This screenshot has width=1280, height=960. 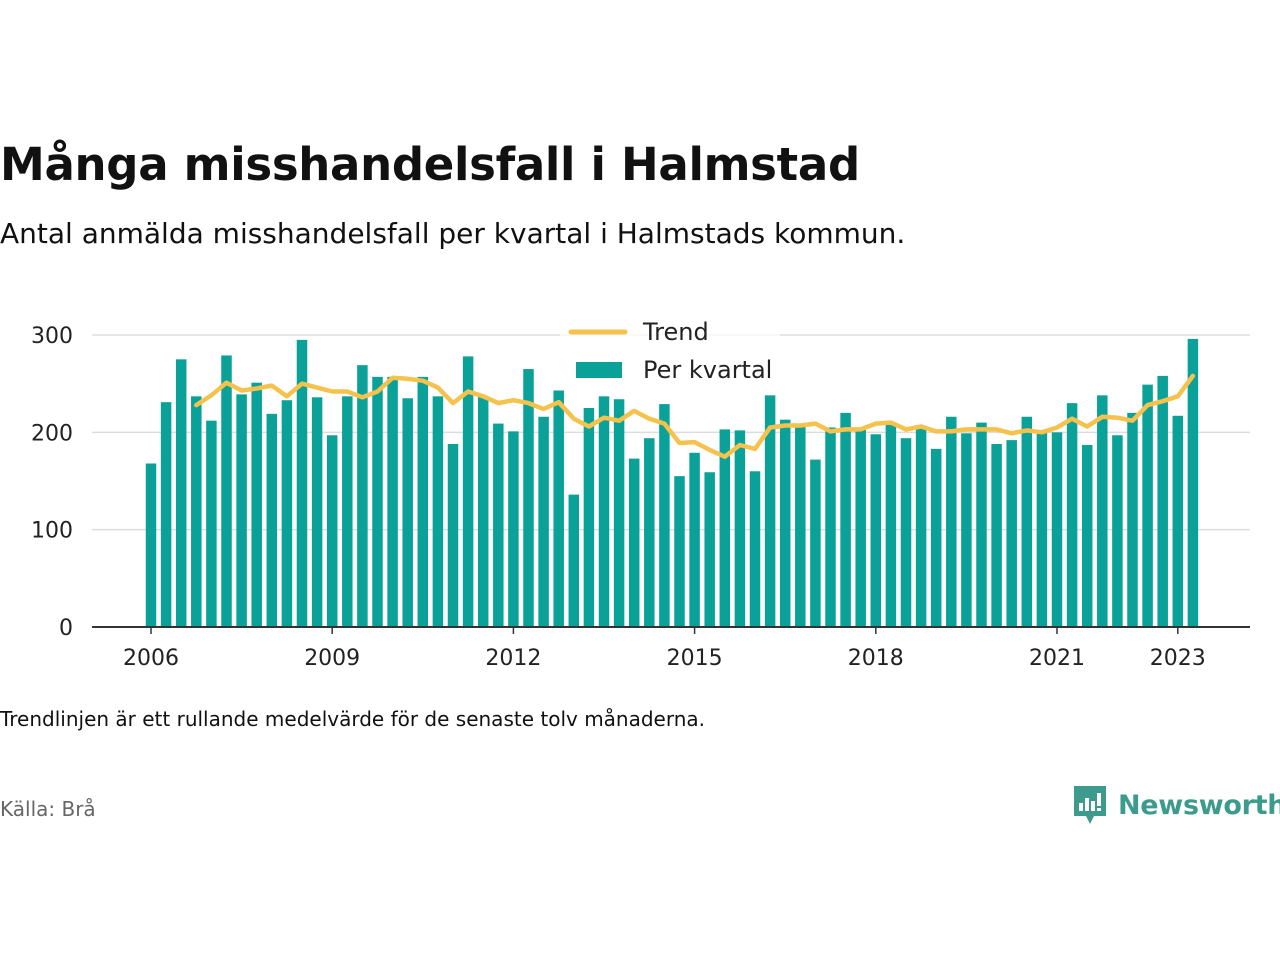 I want to click on x-tick-label: 2023, so click(x=1178, y=658).